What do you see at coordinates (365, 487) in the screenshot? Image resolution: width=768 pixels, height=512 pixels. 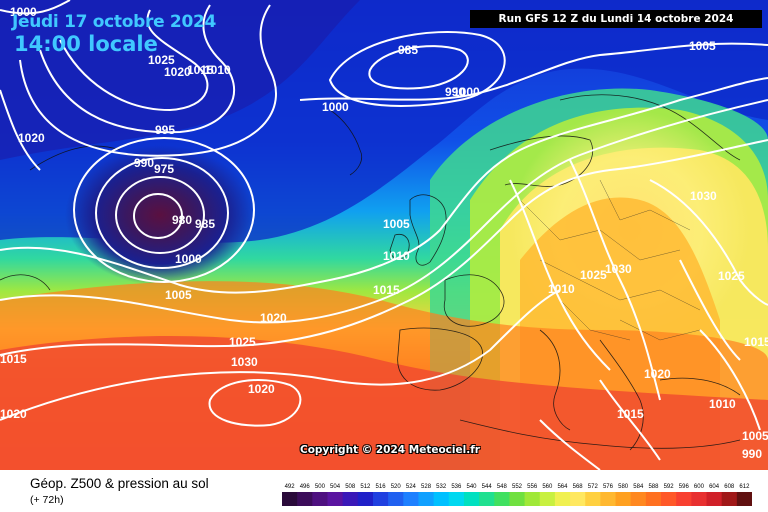 I see `scale-tick-label: 512` at bounding box center [365, 487].